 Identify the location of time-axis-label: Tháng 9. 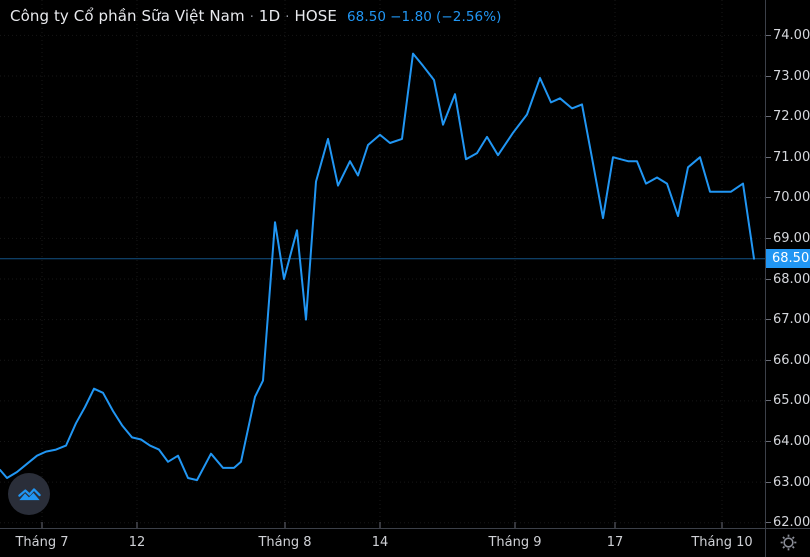
(515, 542).